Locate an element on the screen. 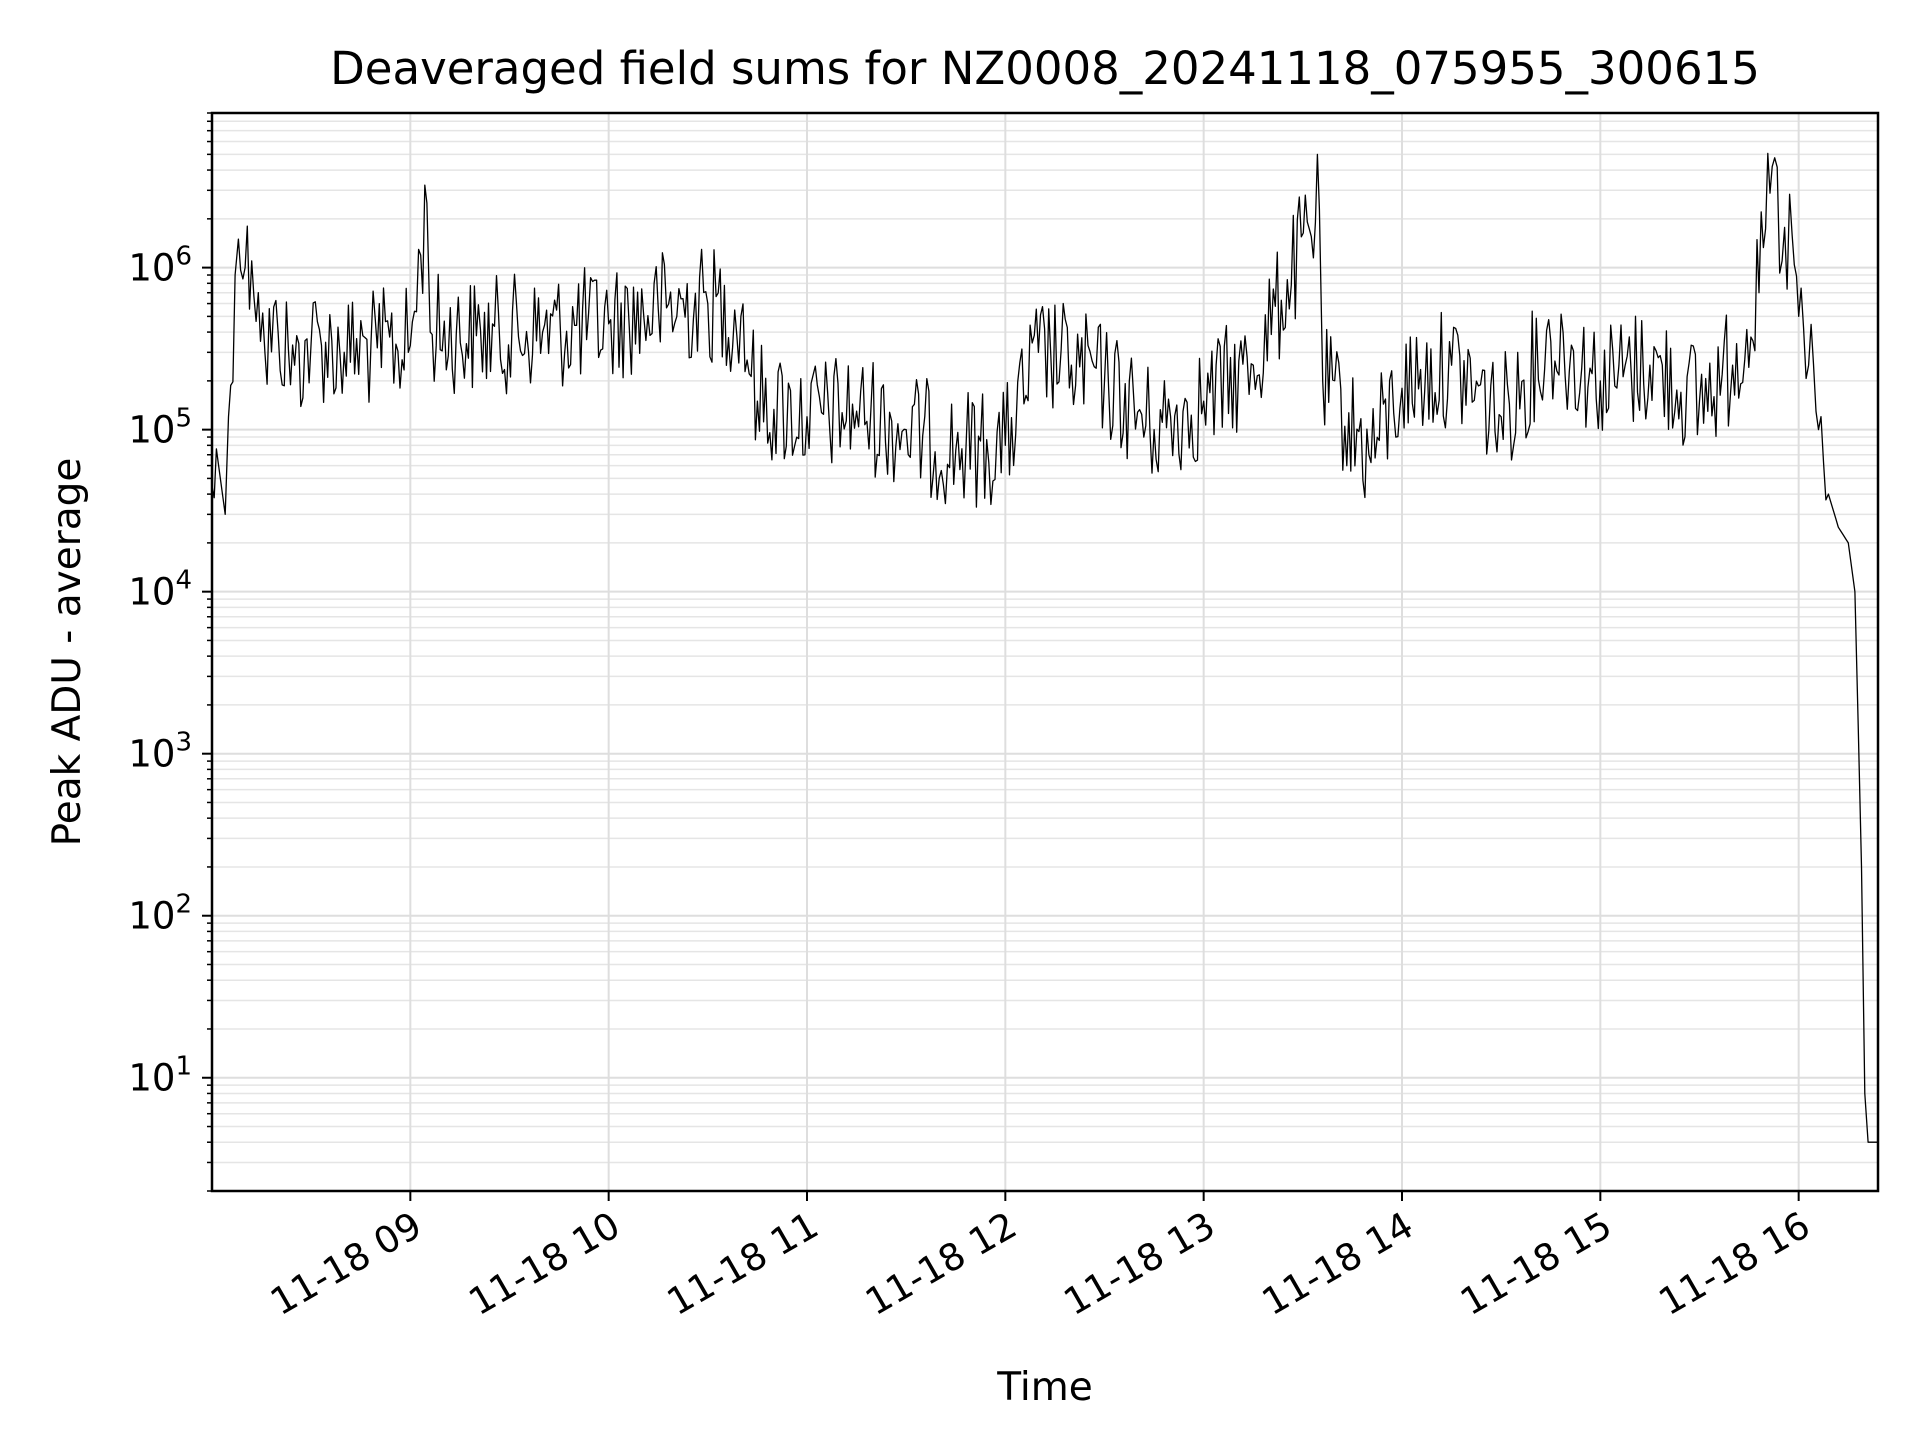 The height and width of the screenshot is (1440, 1920). y-tick-label: 106 is located at coordinates (160, 266).